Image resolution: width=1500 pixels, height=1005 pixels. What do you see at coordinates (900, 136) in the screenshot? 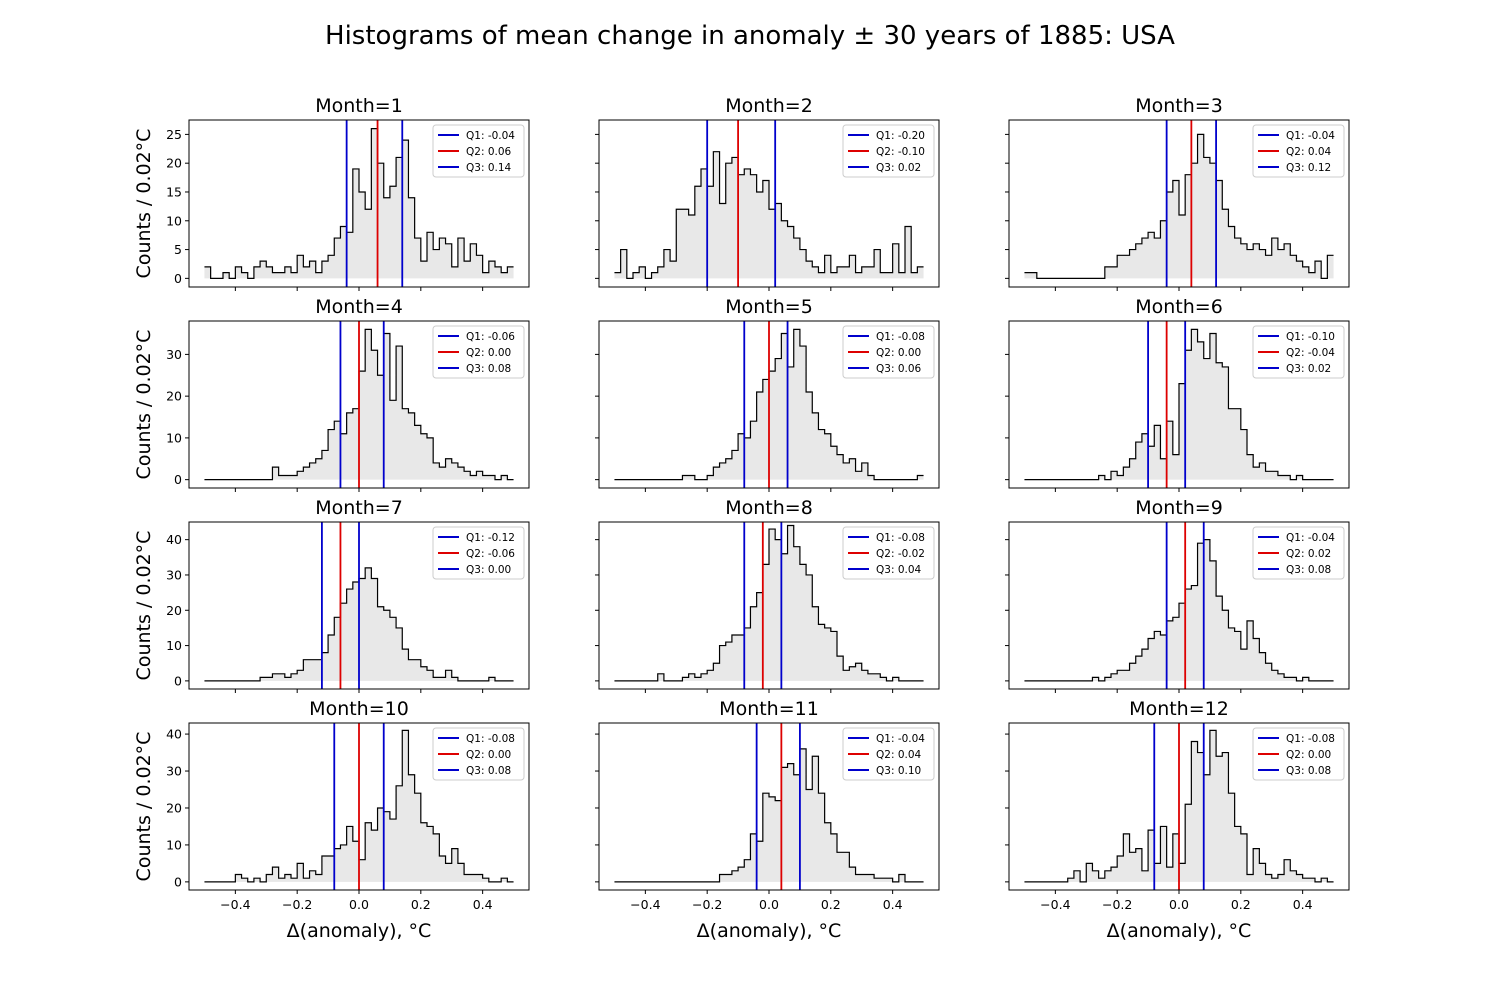
I see `legend-entry: Q1: -0.20` at bounding box center [900, 136].